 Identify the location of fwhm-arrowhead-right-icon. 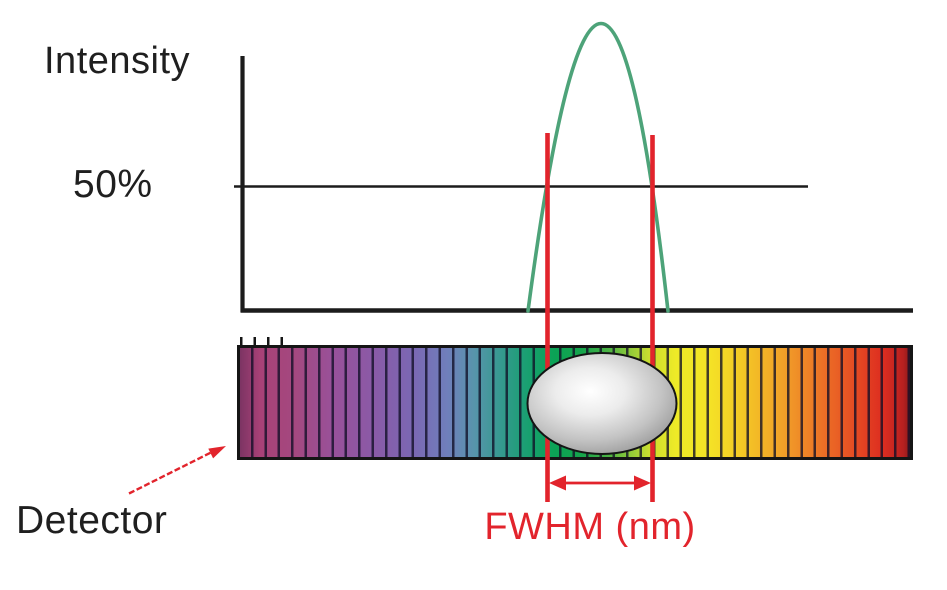
(642, 483).